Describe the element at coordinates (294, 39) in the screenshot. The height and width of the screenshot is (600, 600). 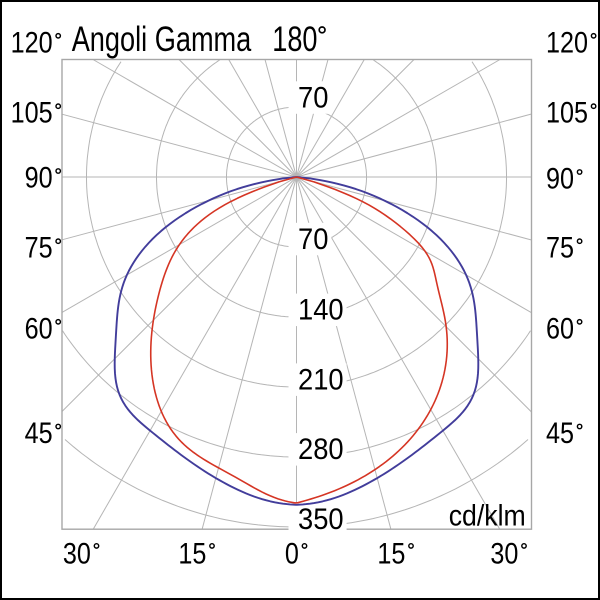
I see `svg-text: 180` at that location.